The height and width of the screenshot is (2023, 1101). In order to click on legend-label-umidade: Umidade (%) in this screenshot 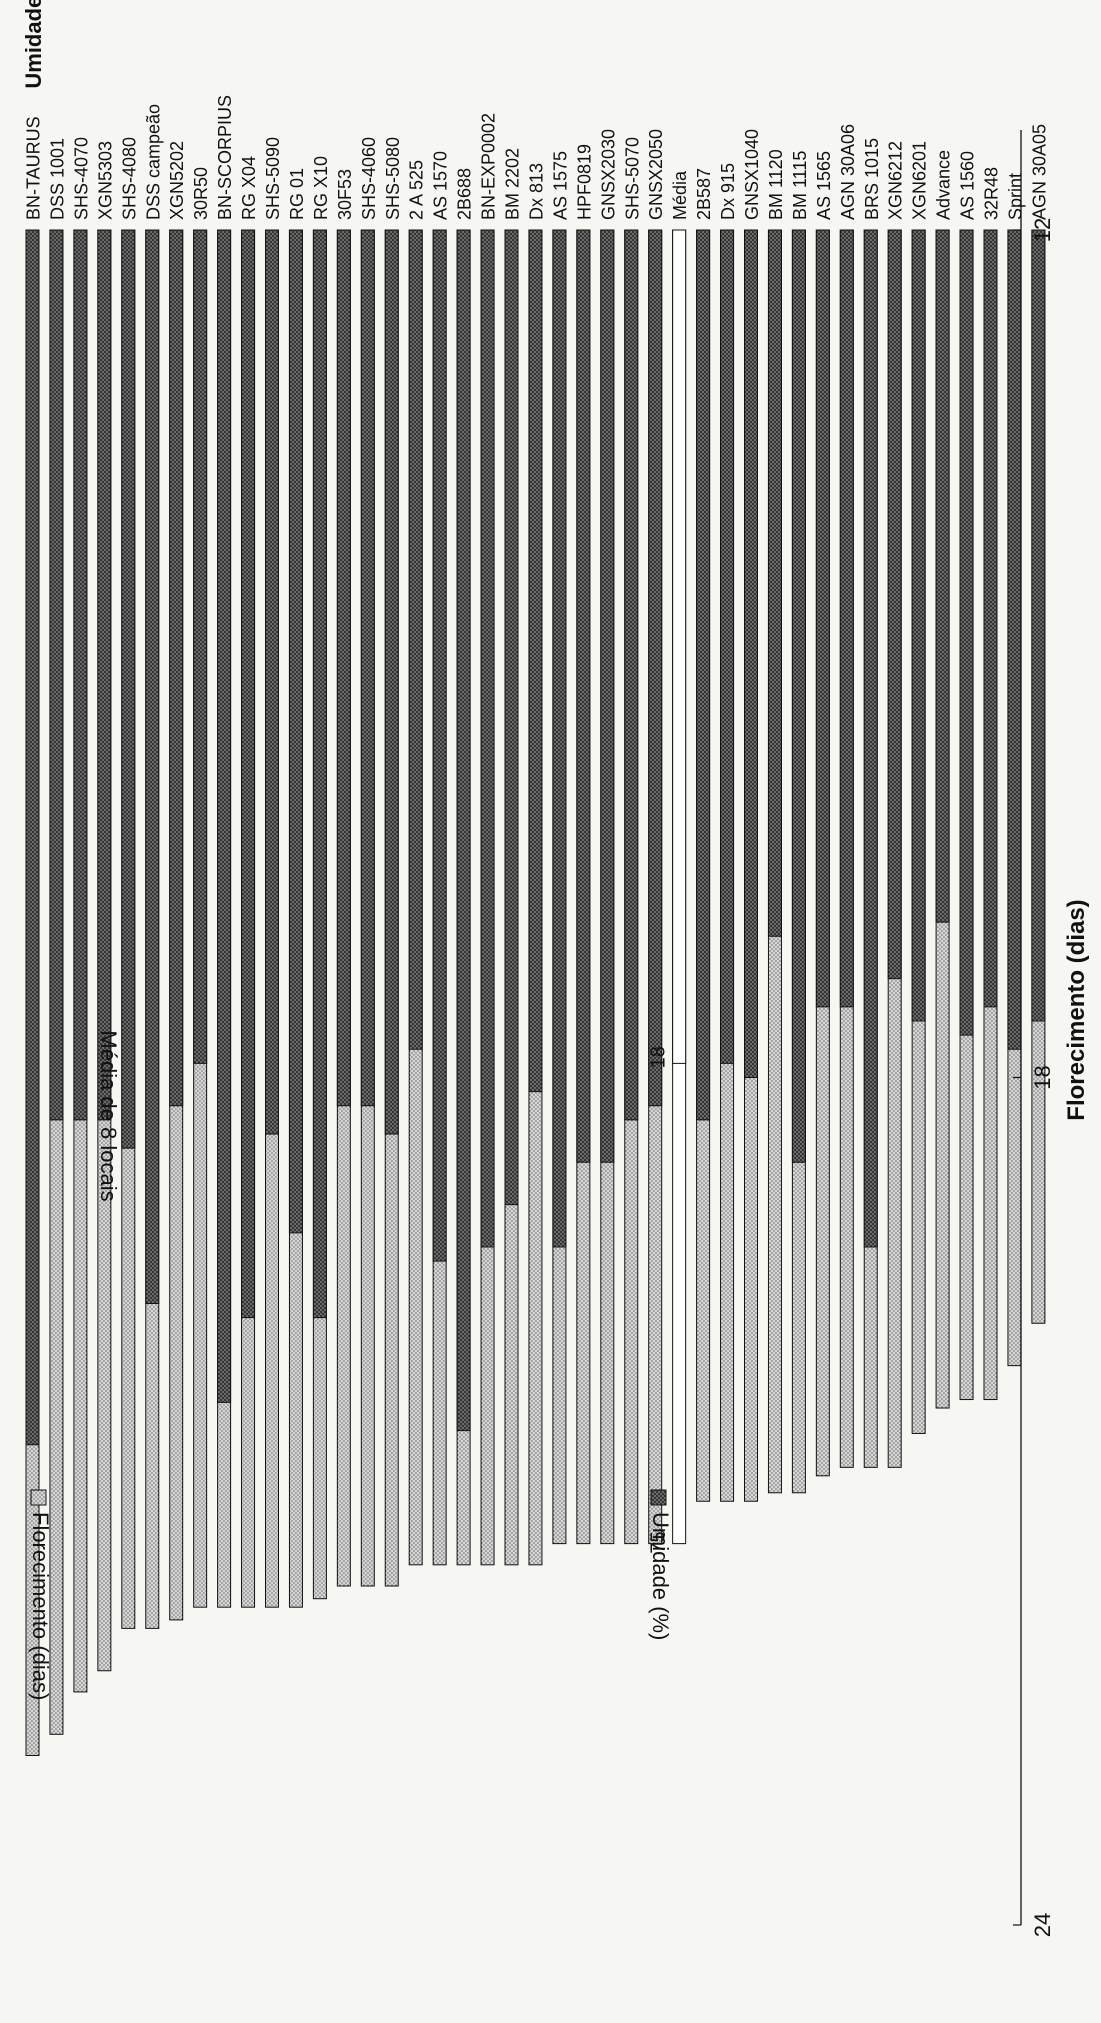, I will do `click(660, 1576)`.